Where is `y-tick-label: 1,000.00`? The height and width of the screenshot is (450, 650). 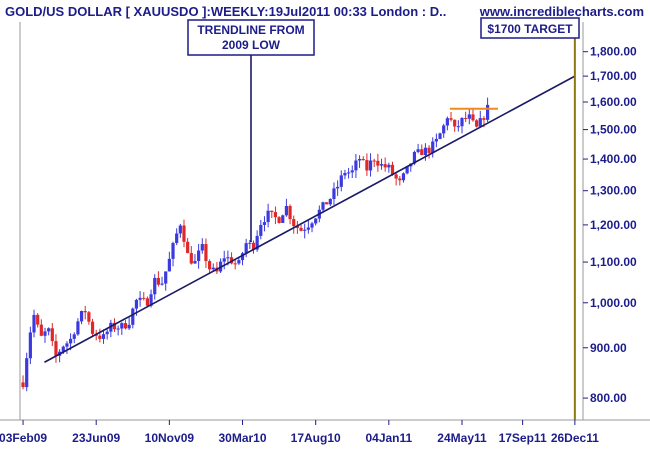 y-tick-label: 1,000.00 is located at coordinates (613, 303).